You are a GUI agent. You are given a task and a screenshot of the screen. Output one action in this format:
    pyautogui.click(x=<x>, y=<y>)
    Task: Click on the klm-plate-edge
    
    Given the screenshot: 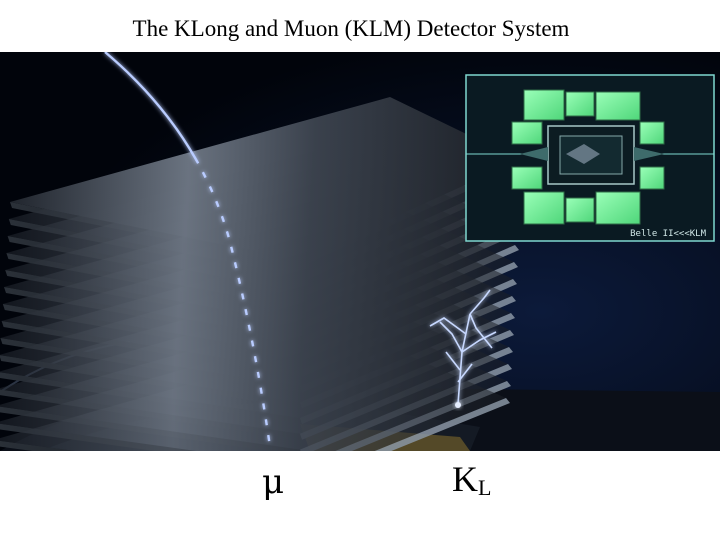 What is the action you would take?
    pyautogui.click(x=442, y=424)
    